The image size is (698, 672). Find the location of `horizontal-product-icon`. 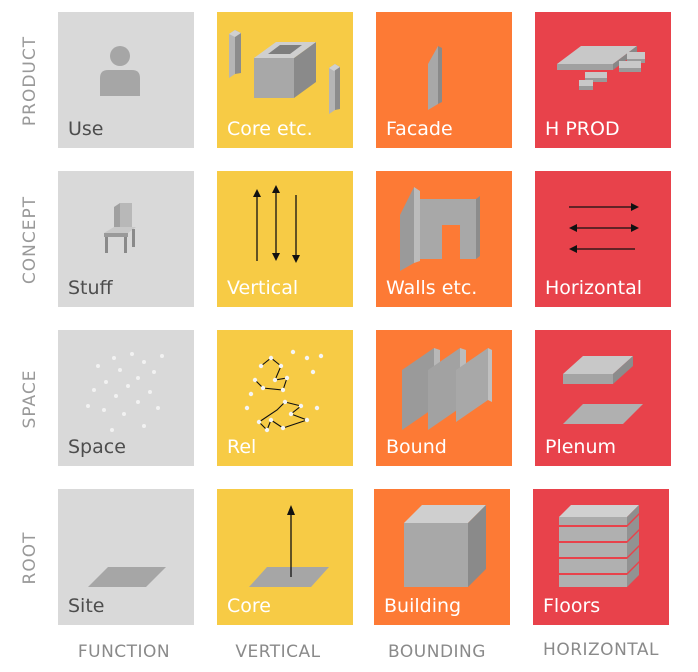

horizontal-product-icon is located at coordinates (601, 68).